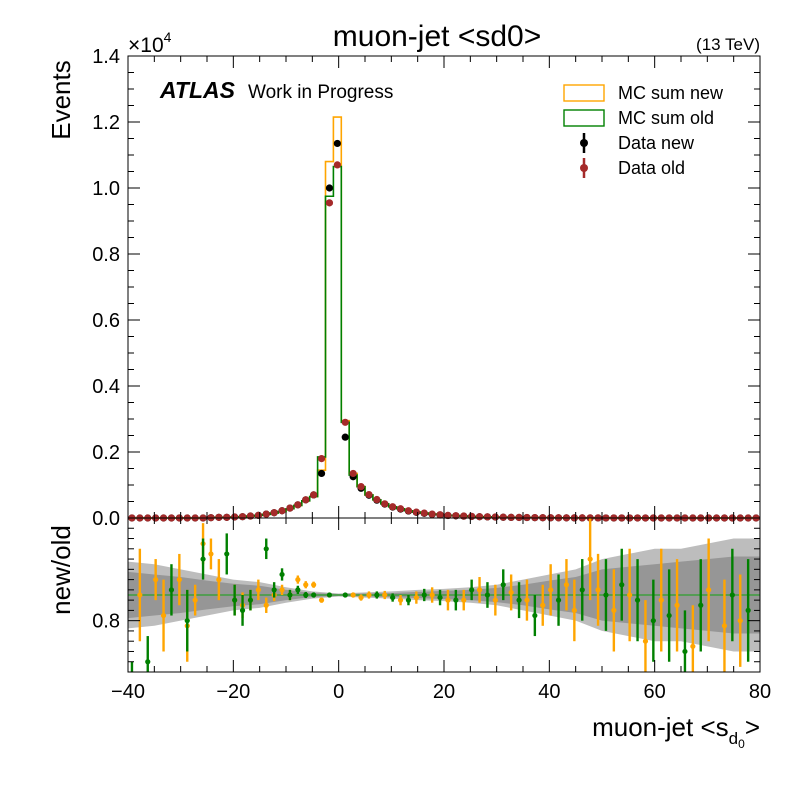 This screenshot has height=800, width=800. Describe the element at coordinates (61, 100) in the screenshot. I see `y-axis-label-main: Events` at that location.